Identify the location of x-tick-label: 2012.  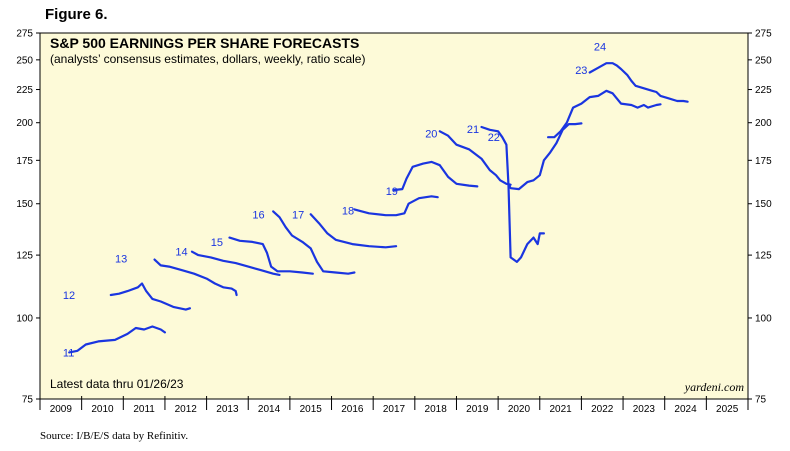
(186, 409).